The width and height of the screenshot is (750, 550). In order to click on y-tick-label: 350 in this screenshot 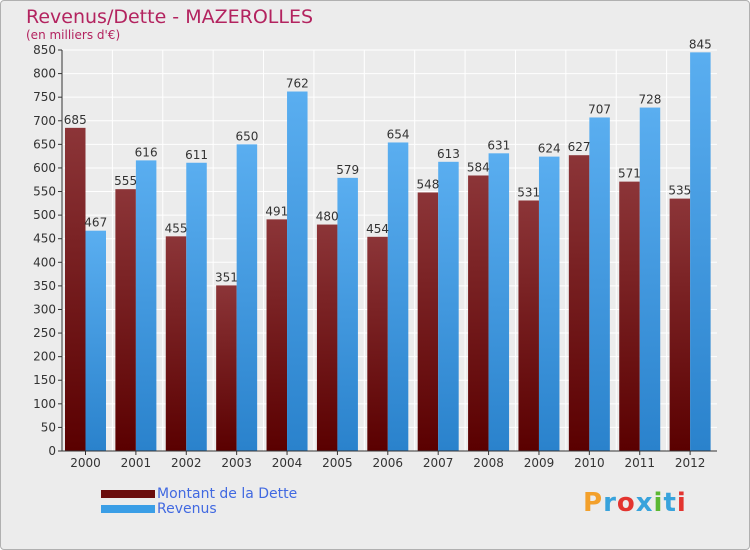, I will do `click(44, 286)`.